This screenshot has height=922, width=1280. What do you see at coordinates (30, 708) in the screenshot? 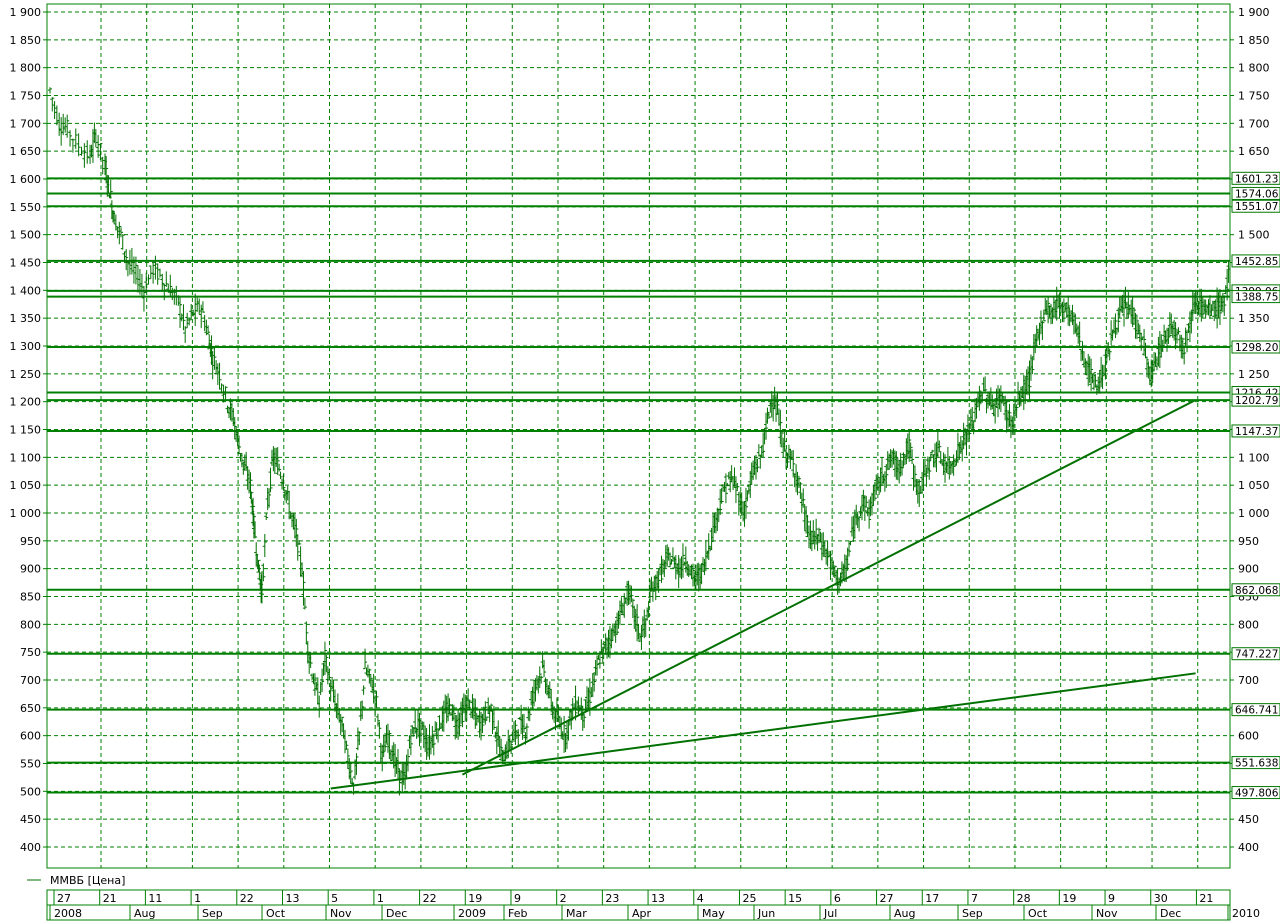
I see `y-tick-label: 650` at bounding box center [30, 708].